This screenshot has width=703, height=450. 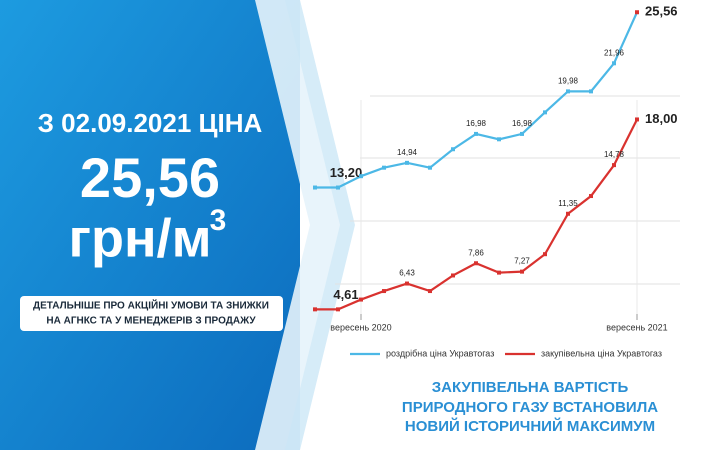 I want to click on data-label: 6,43, so click(x=407, y=273).